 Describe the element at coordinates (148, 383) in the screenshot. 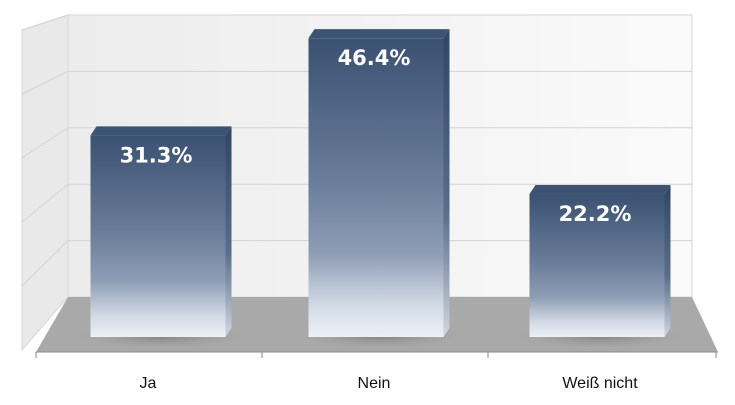

I see `category-label: Ja` at that location.